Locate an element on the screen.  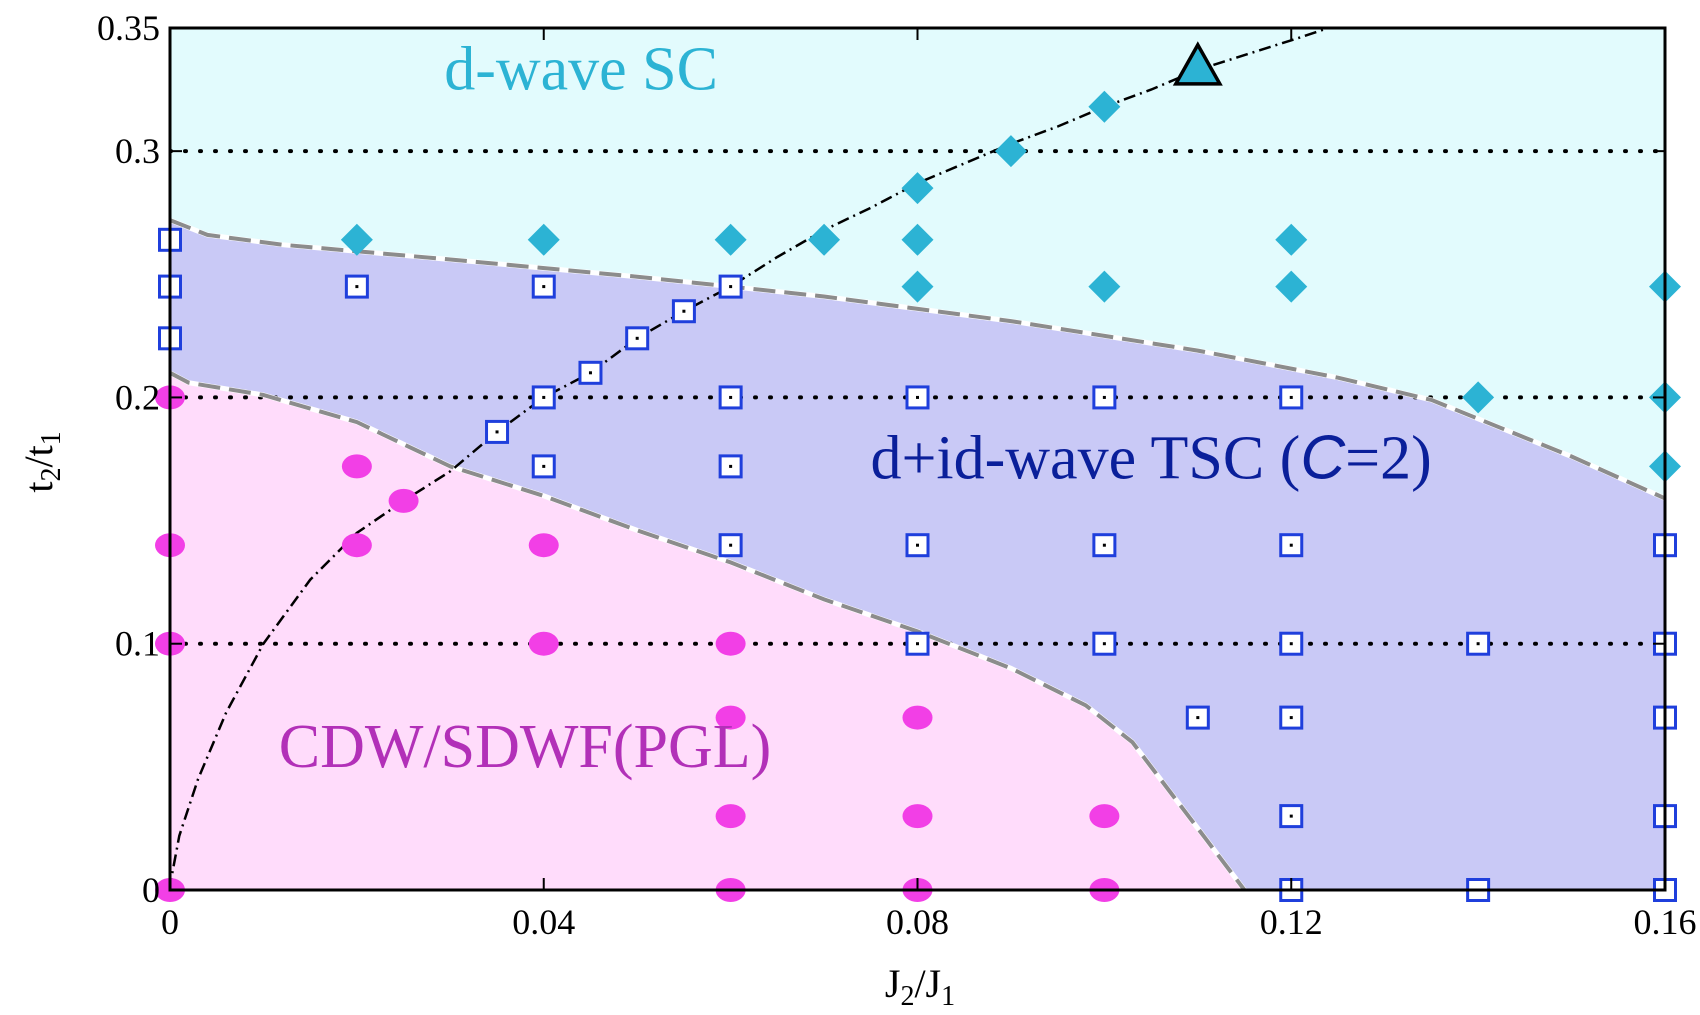
x-tick-label-0: 0 is located at coordinates (170, 922).